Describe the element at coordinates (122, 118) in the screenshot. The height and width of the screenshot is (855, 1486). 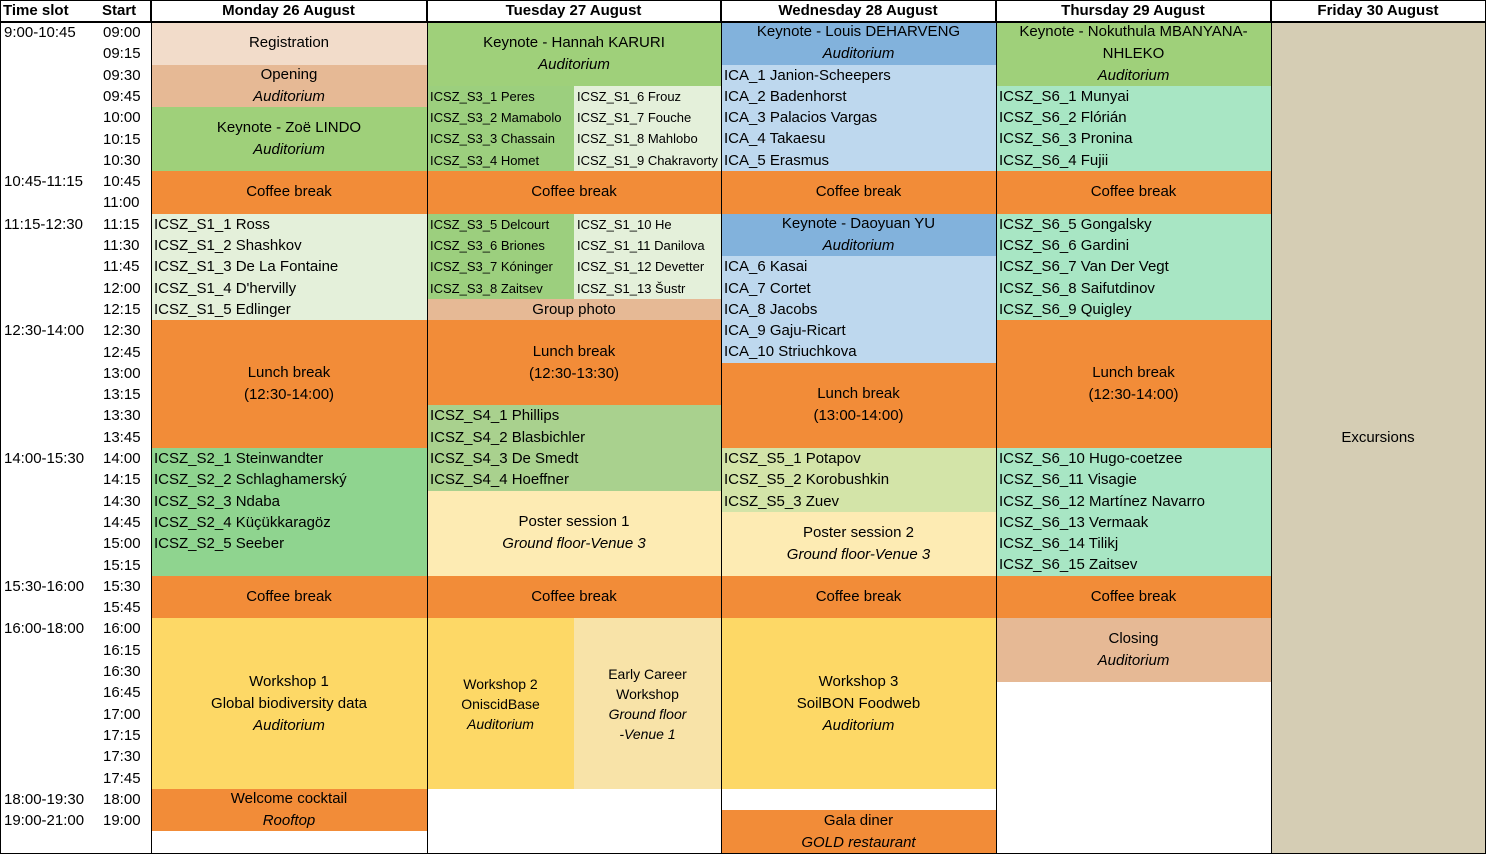
I see `start-time-label: 10:00` at that location.